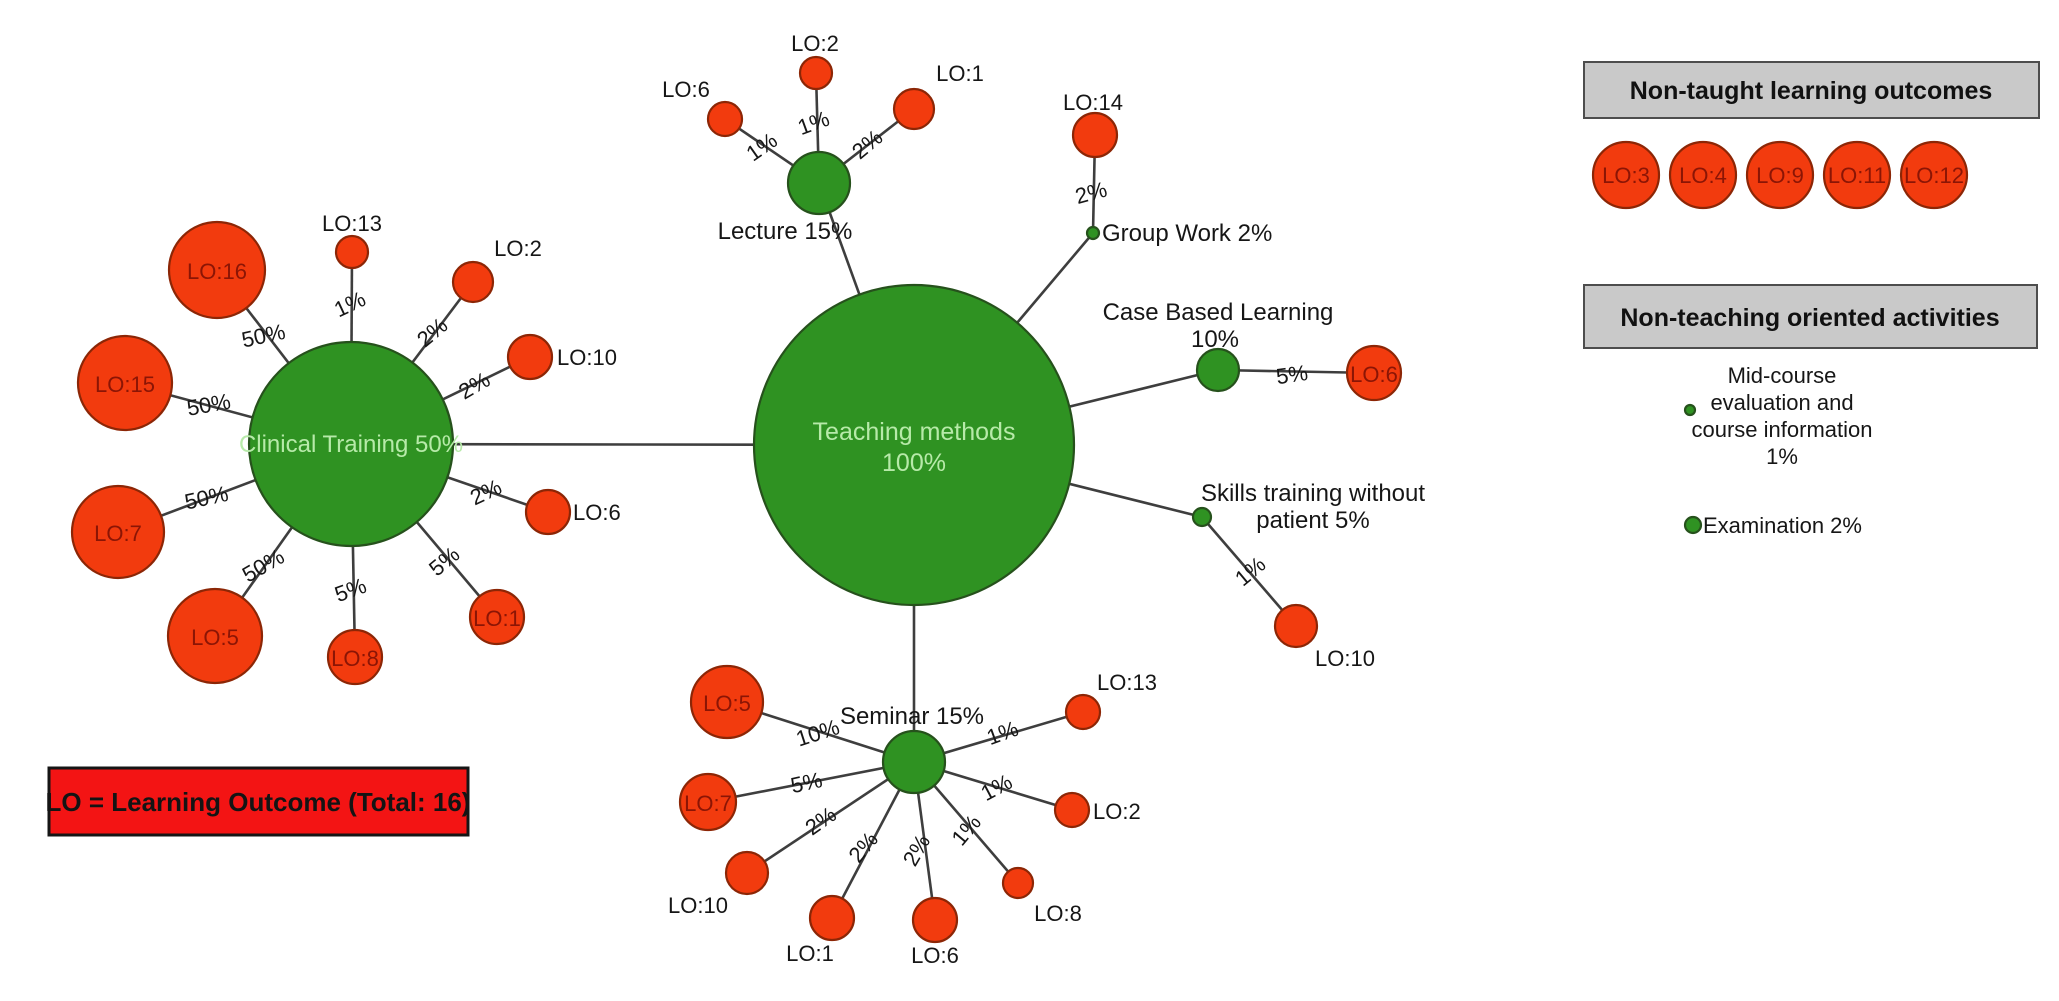 The image size is (2059, 1001). I want to click on clinical-training-hub, so click(351, 444).